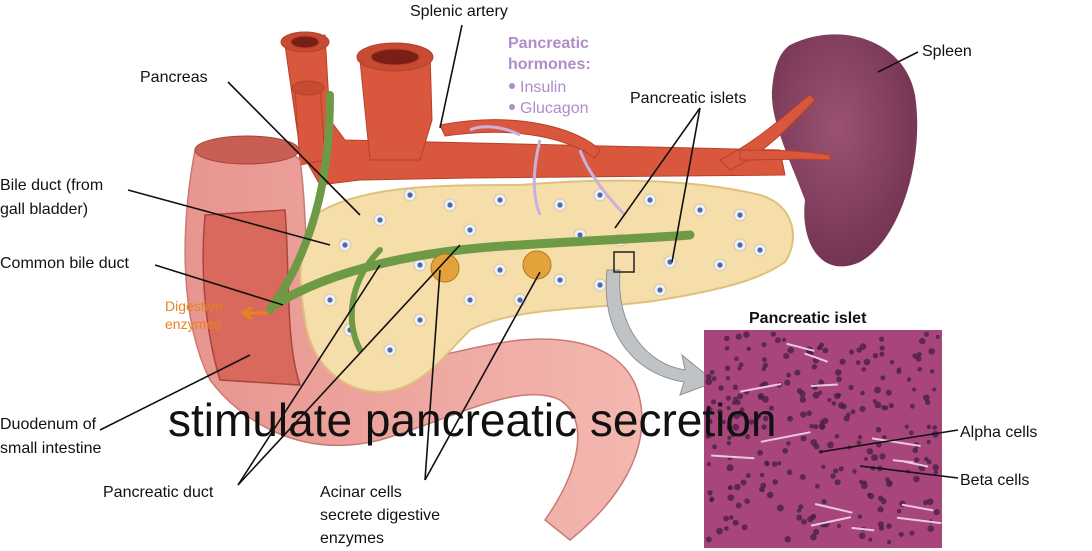 The height and width of the screenshot is (551, 1092). What do you see at coordinates (252, 297) in the screenshot?
I see `duodenum-cutaway` at bounding box center [252, 297].